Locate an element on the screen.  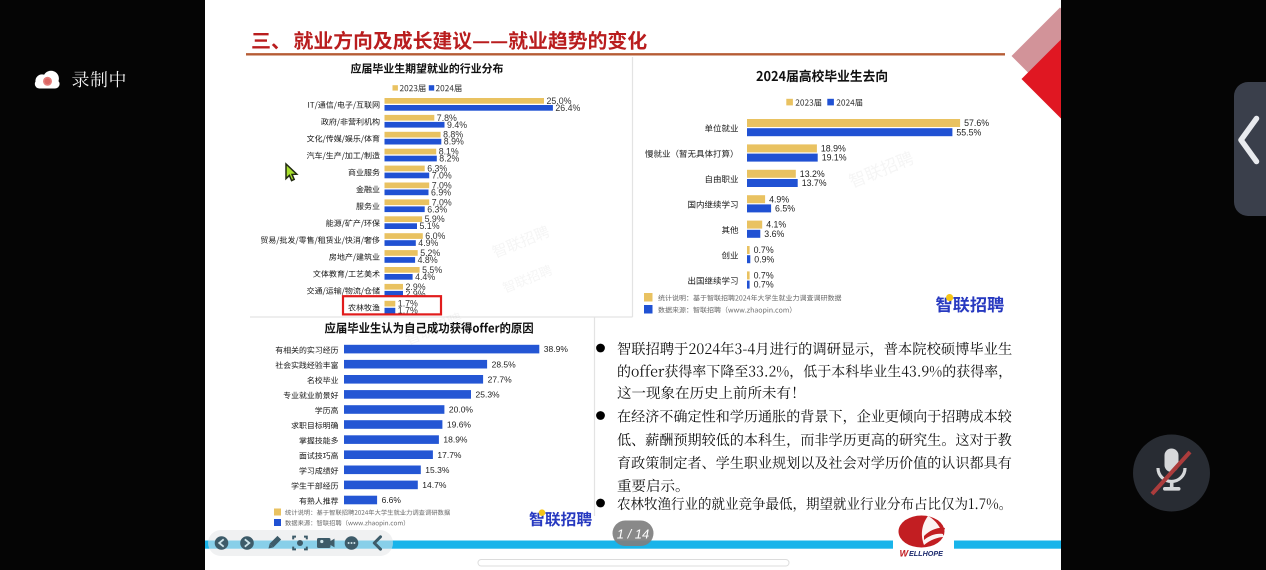
svg-text: 3.6% is located at coordinates (774, 234).